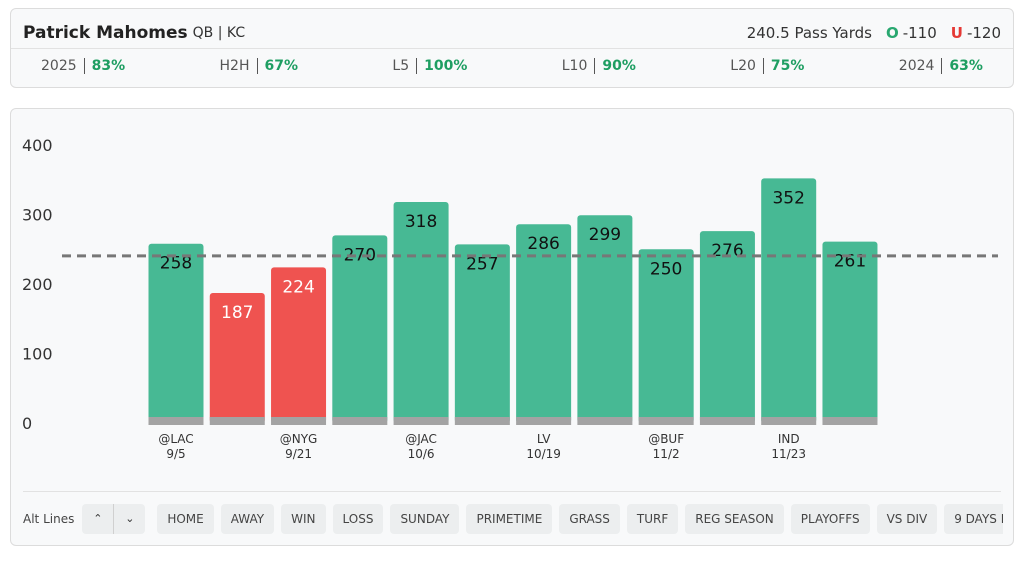 This screenshot has height=562, width=1024. Describe the element at coordinates (956, 33) in the screenshot. I see `under-label: U` at that location.